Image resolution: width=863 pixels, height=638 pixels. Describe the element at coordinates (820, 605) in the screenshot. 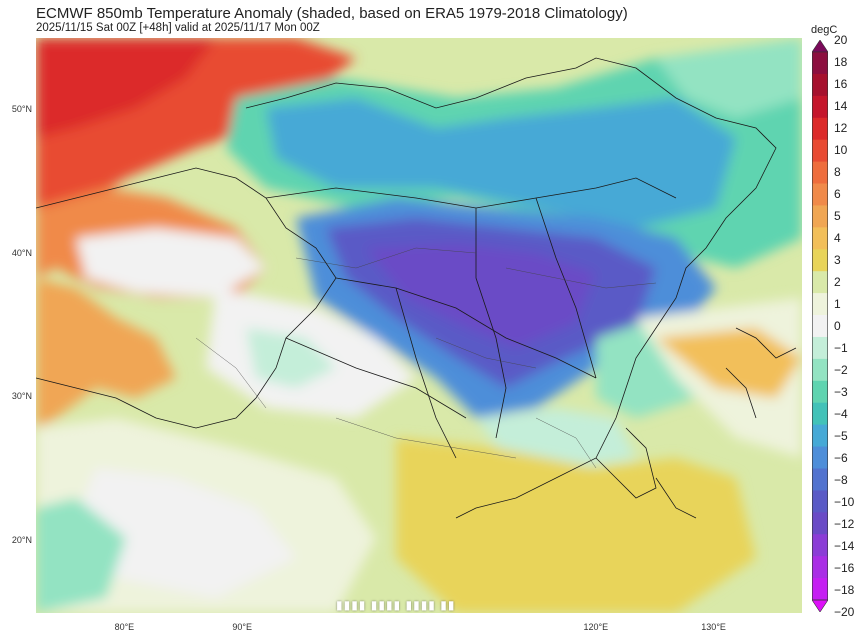

I see `colorbar-min-arrow` at that location.